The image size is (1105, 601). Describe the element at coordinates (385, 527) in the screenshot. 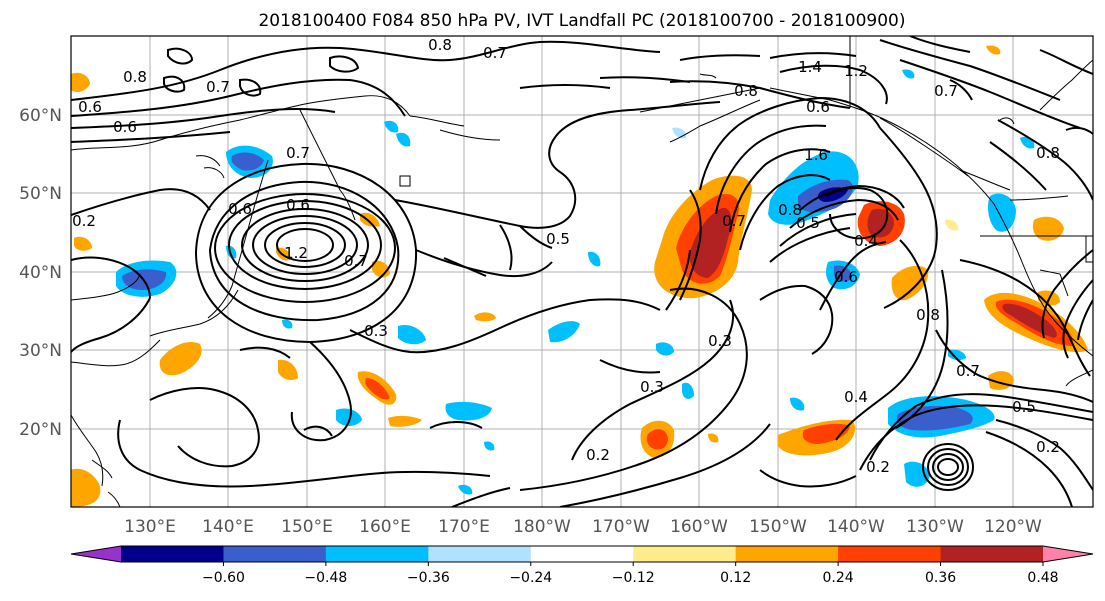

I see `lon-label: 160°E` at that location.